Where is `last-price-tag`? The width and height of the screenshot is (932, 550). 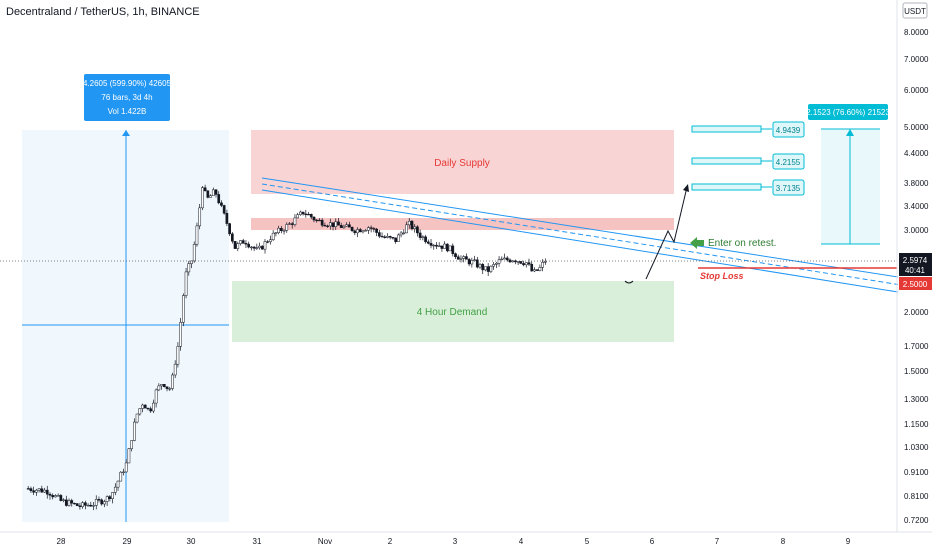 last-price-tag is located at coordinates (915, 264).